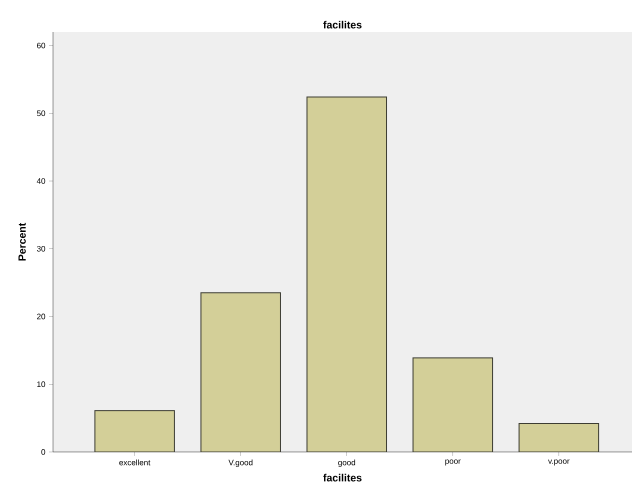 This screenshot has width=637, height=501. What do you see at coordinates (22, 241) in the screenshot?
I see `y-axis-title: Percent` at bounding box center [22, 241].